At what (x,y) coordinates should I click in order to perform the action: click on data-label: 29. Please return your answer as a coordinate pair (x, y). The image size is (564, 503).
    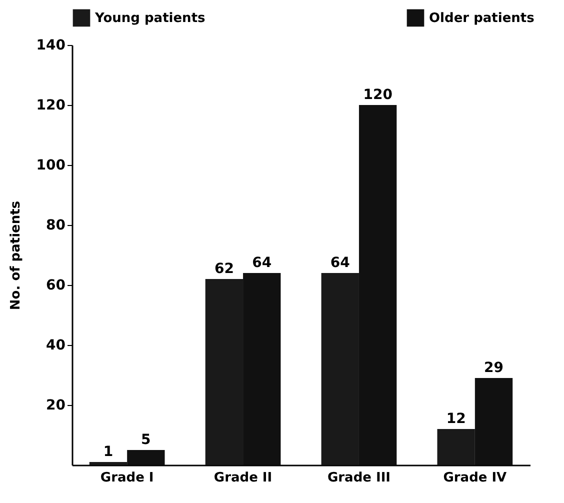
    Looking at the image, I should click on (494, 368).